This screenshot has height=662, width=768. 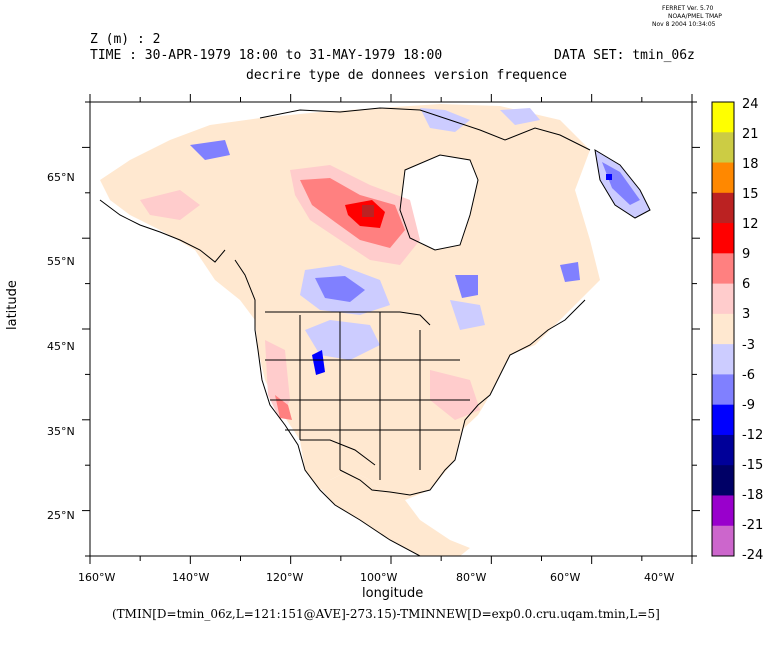 I want to click on ytick-label: 65°N, so click(x=61, y=177).